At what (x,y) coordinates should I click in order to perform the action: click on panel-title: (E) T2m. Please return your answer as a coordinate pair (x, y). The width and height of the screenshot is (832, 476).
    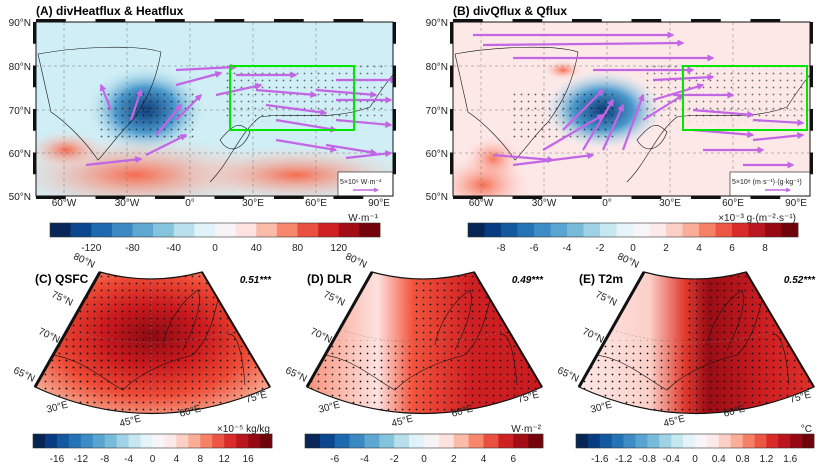
    Looking at the image, I should click on (601, 279).